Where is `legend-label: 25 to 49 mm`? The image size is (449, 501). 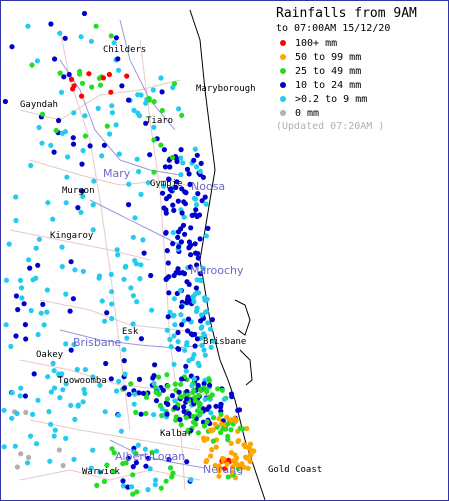
legend-label: 25 to 49 mm is located at coordinates (328, 71).